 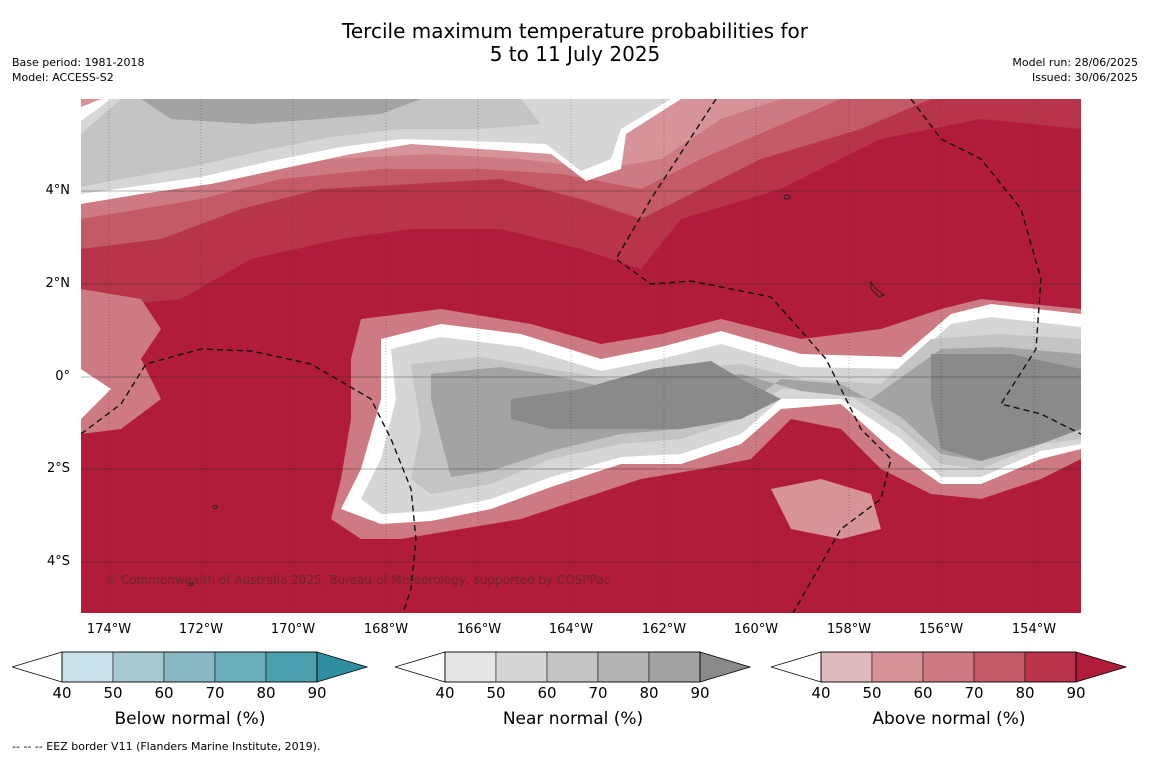 I want to click on tick-near-40: 40, so click(x=445, y=693).